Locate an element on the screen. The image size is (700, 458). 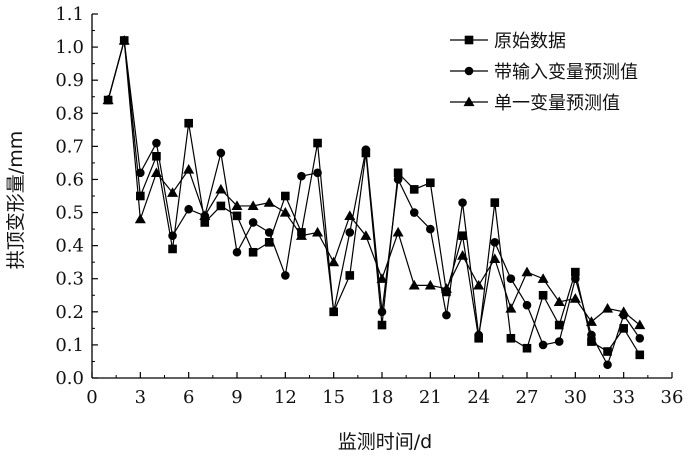
y-tick-label: 1.0 is located at coordinates (69, 47).